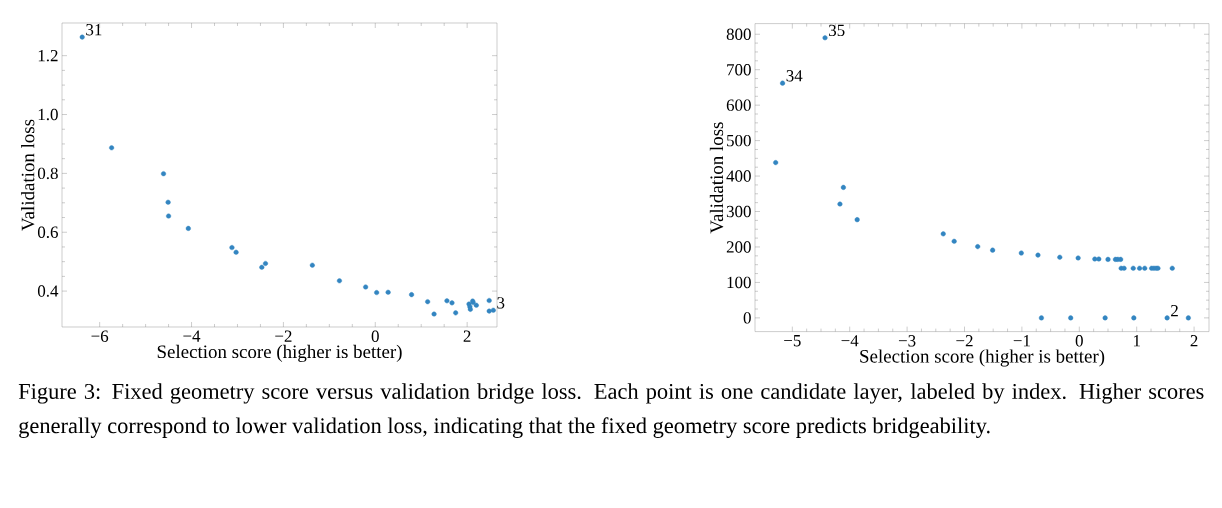 The width and height of the screenshot is (1222, 508). What do you see at coordinates (739, 140) in the screenshot?
I see `y-tick-label: 500` at bounding box center [739, 140].